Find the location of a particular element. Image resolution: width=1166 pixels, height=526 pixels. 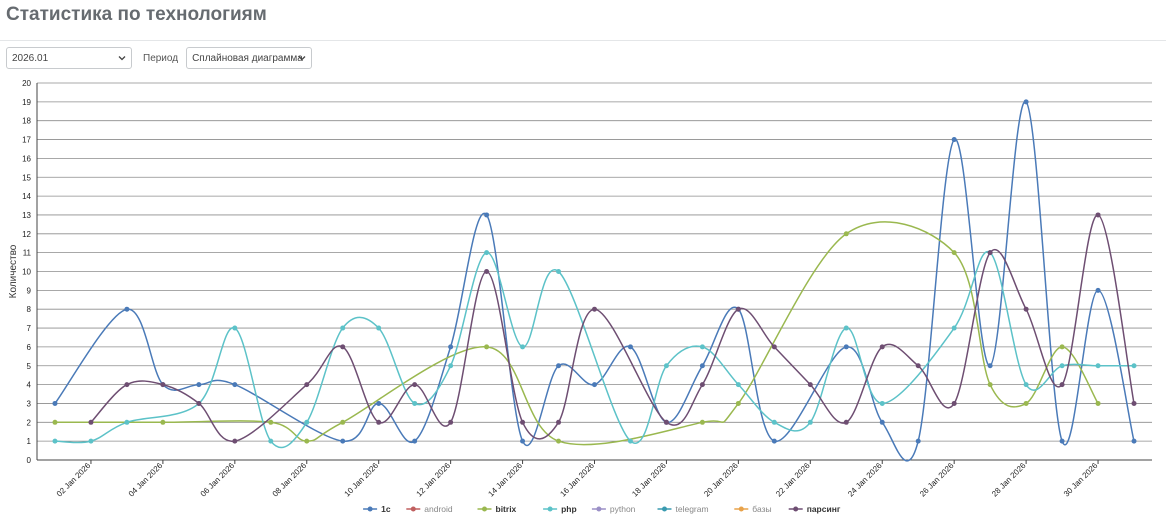

legend-item: базы is located at coordinates (753, 509).